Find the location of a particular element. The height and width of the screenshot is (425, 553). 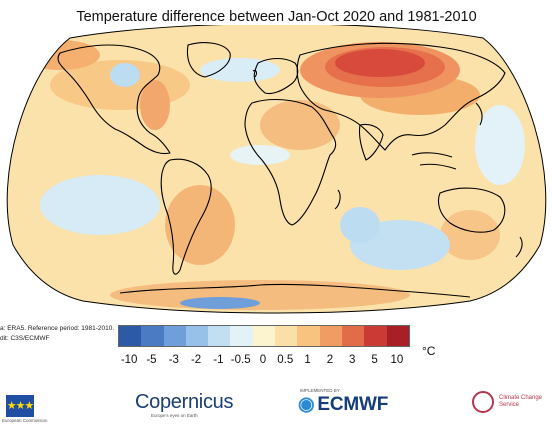

scale-tick-label: 0.5 is located at coordinates (285, 360).